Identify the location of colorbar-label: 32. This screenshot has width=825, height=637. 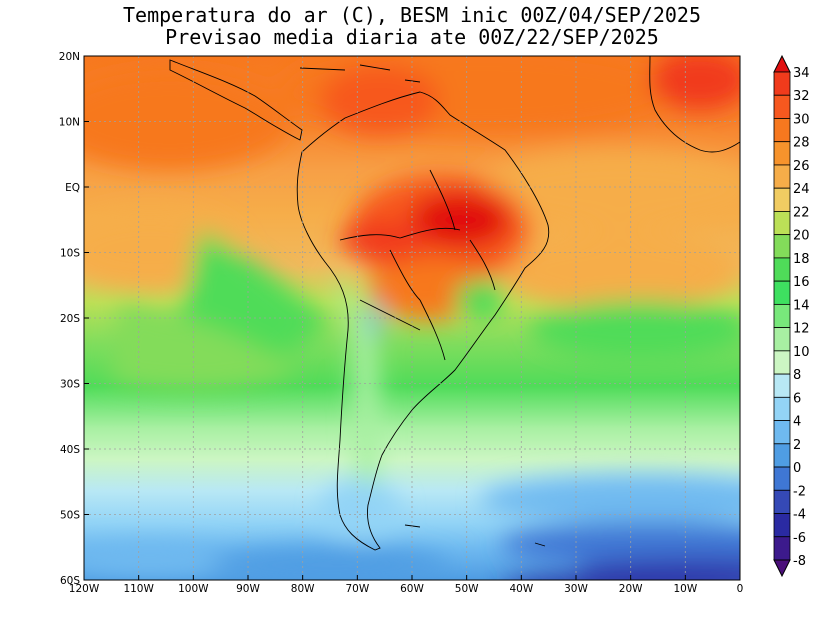
(801, 96).